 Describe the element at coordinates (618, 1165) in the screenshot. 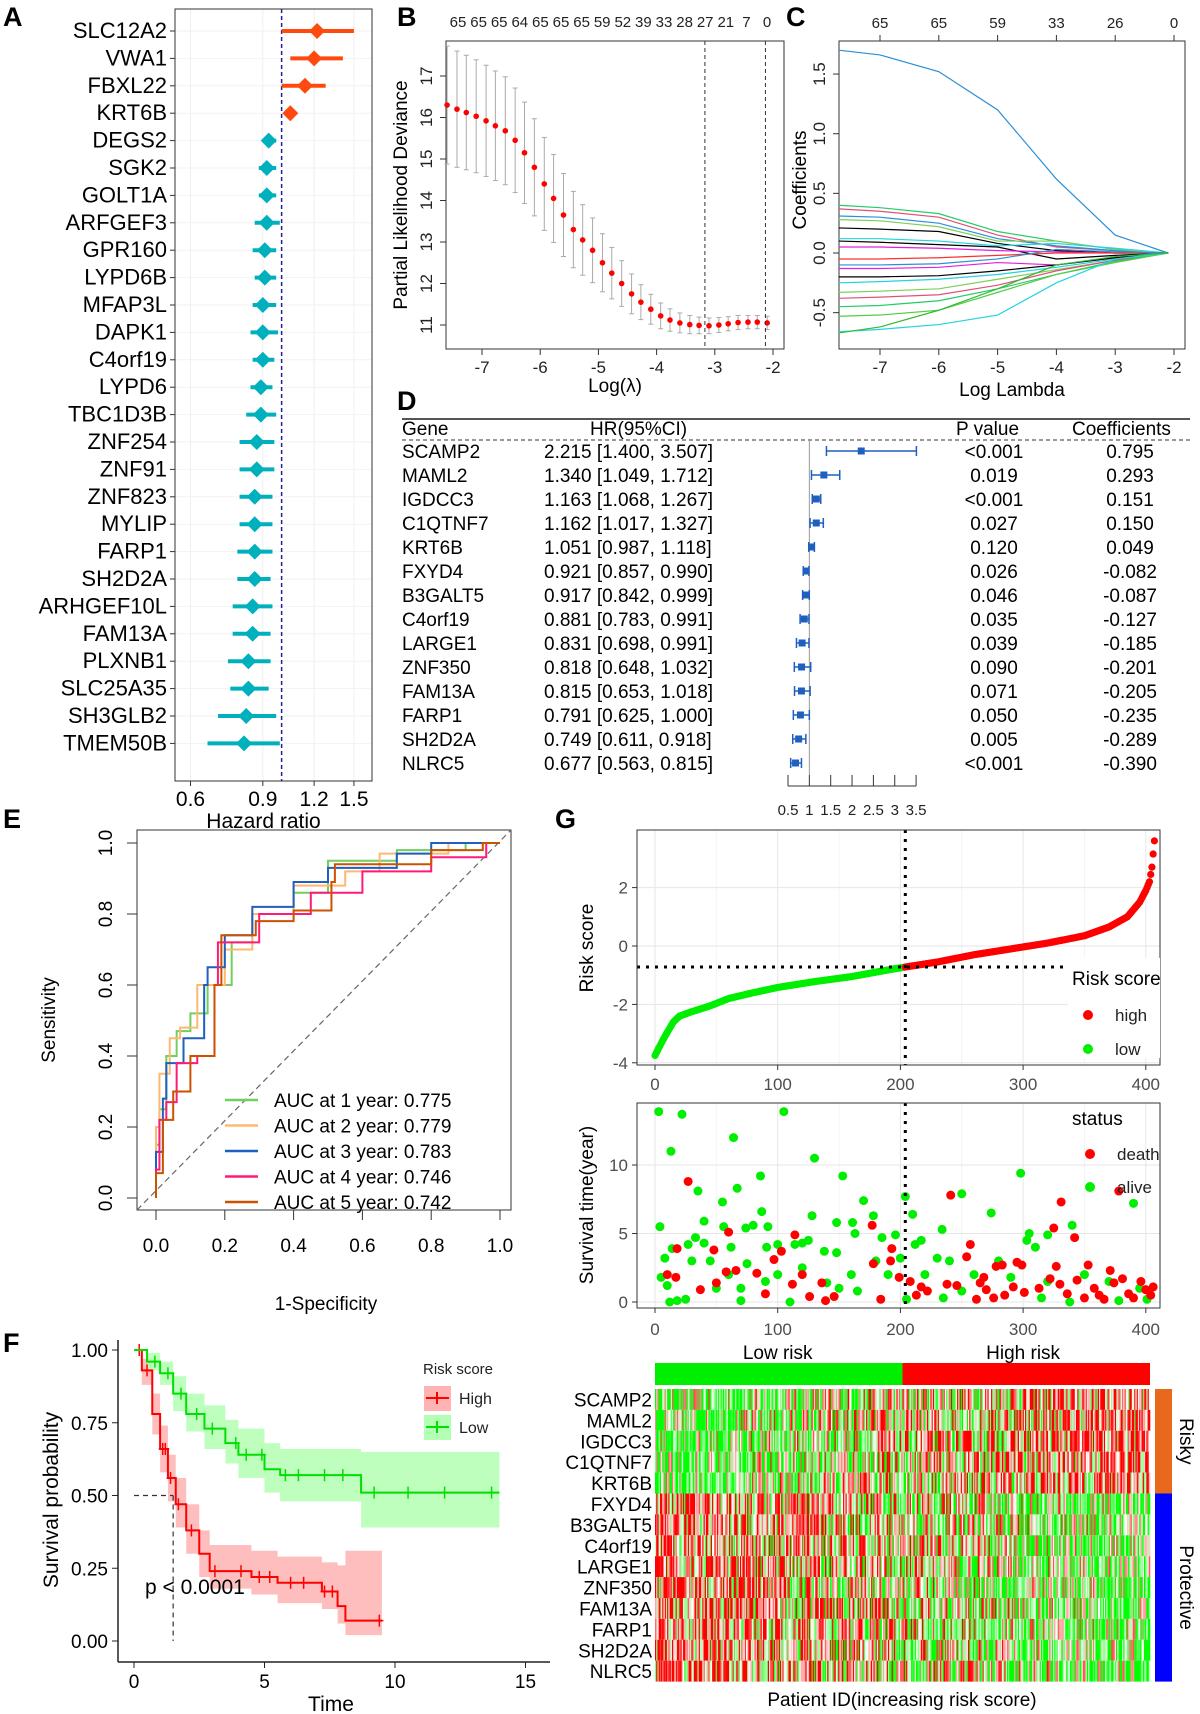

I see `y-tick-label: 10` at that location.